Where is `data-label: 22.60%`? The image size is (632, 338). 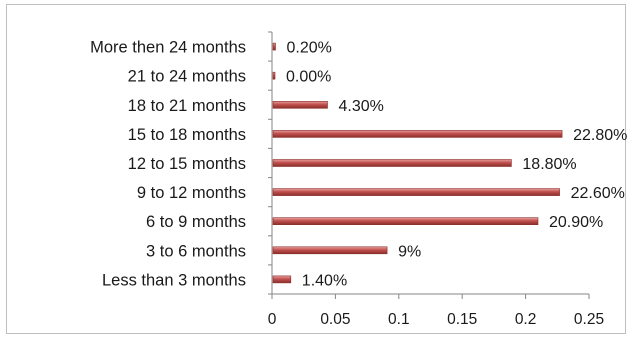
data-label: 22.60% is located at coordinates (598, 193).